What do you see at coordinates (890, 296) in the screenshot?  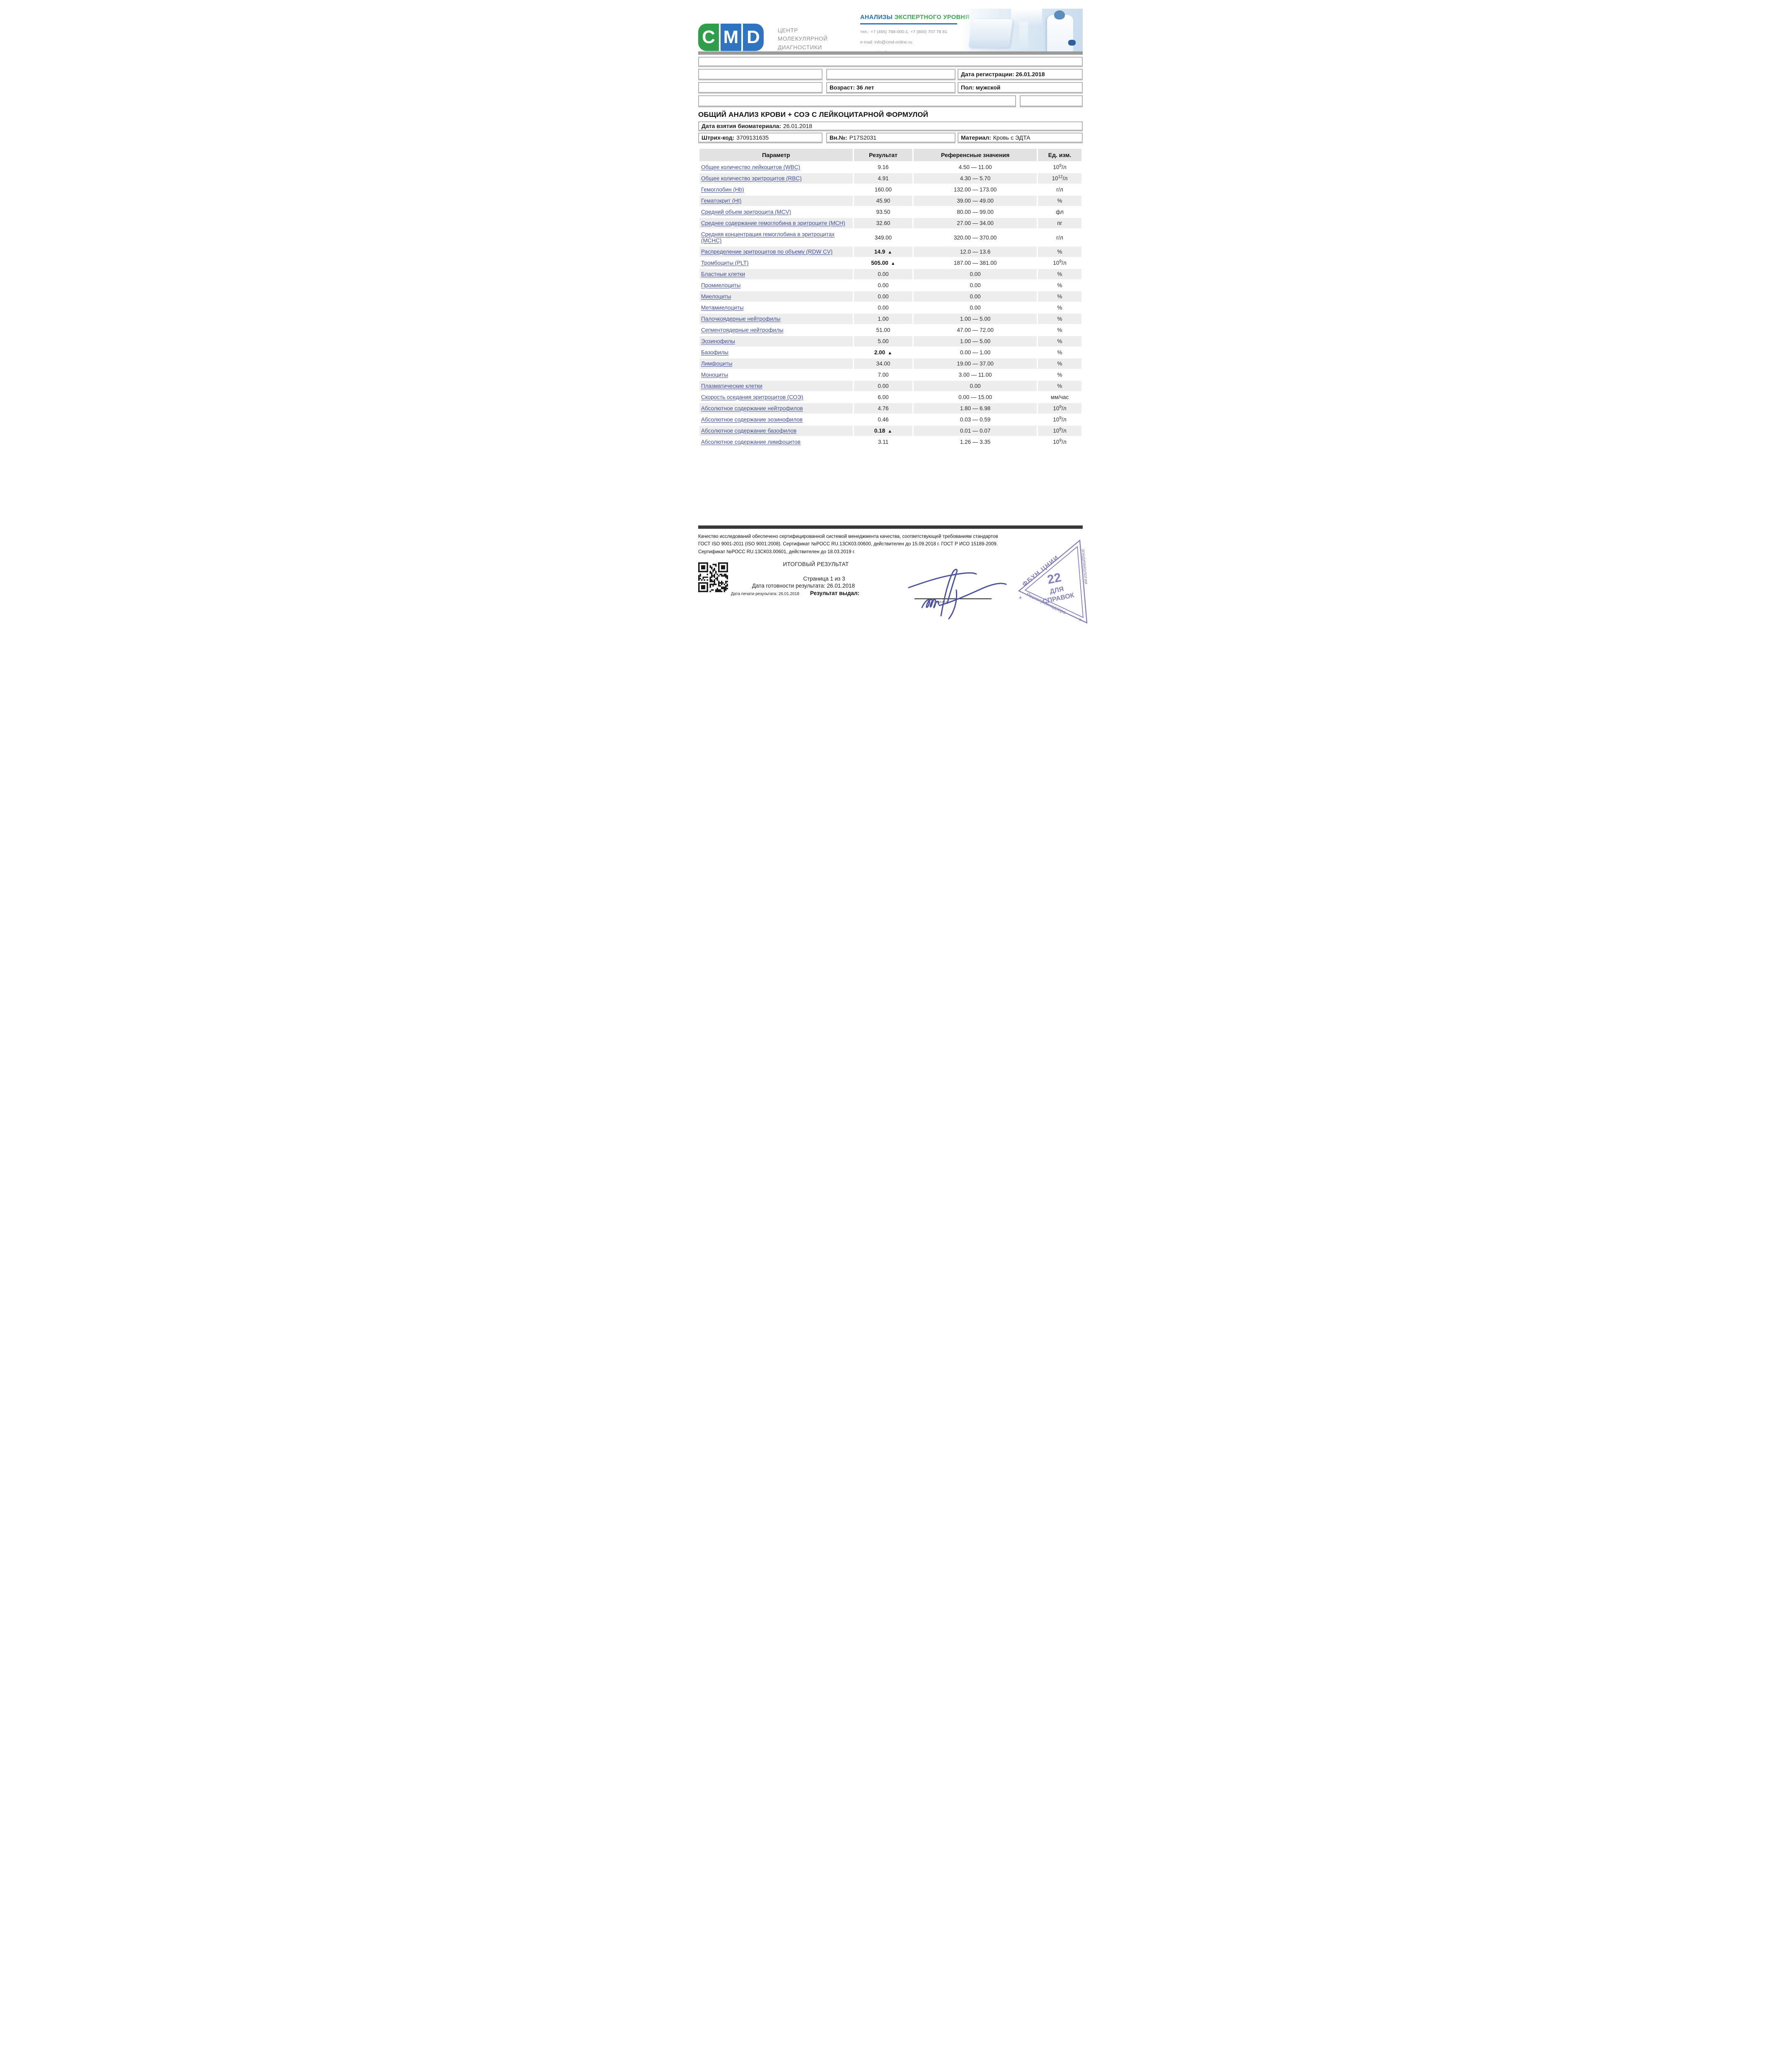 I see `table-row: Миелоциты 0.00 0.00%` at bounding box center [890, 296].